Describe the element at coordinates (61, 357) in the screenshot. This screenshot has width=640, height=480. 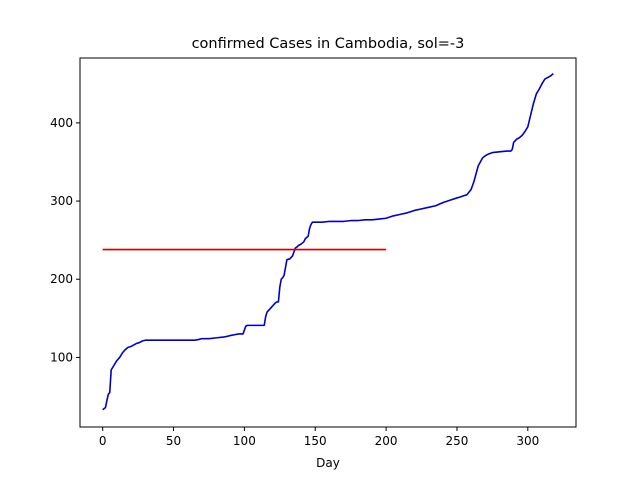
I see `y-tick-label: 100` at that location.